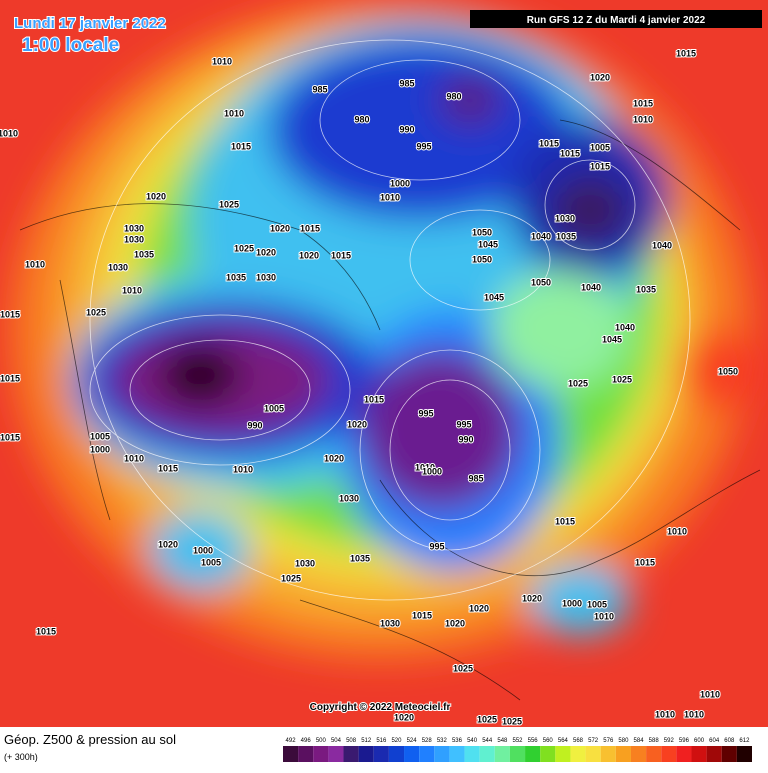 The width and height of the screenshot is (768, 773). Describe the element at coordinates (699, 741) in the screenshot. I see `legend-label: 600` at that location.